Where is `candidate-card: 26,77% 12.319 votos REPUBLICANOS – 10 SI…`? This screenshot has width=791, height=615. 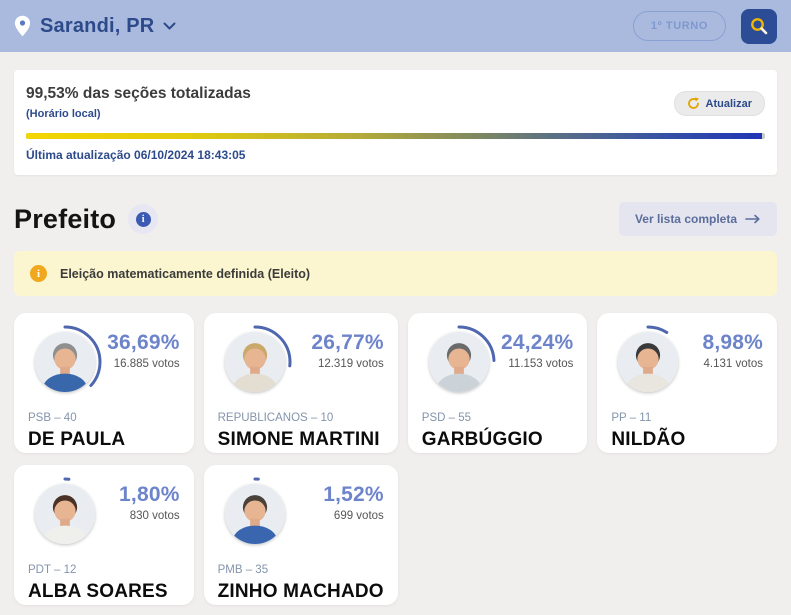 candidate-card: 26,77% 12.319 votos REPUBLICANOS – 10 SI… is located at coordinates (300, 383).